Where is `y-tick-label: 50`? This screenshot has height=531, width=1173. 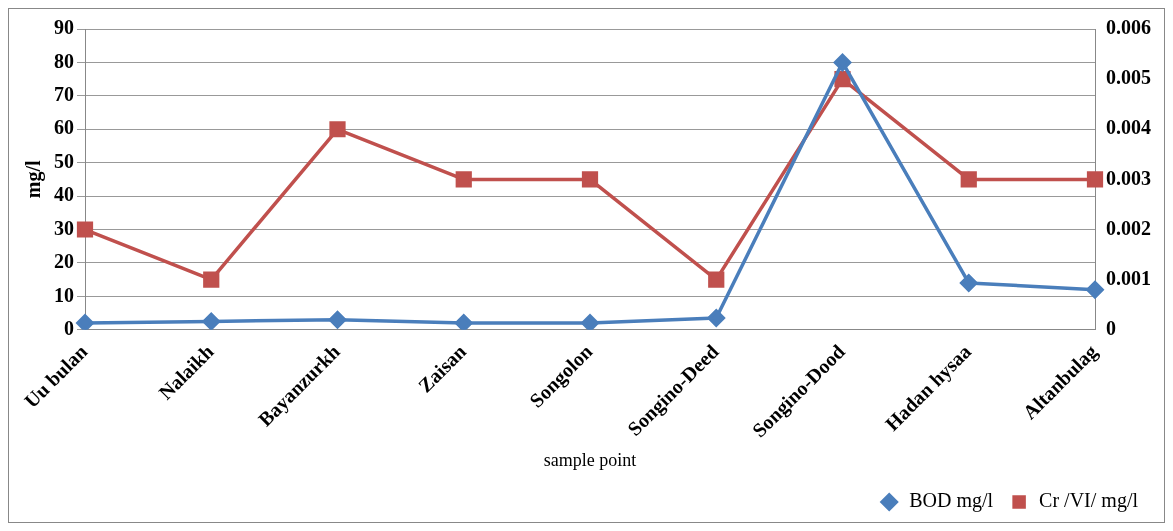
y-tick-label: 50 is located at coordinates (64, 160).